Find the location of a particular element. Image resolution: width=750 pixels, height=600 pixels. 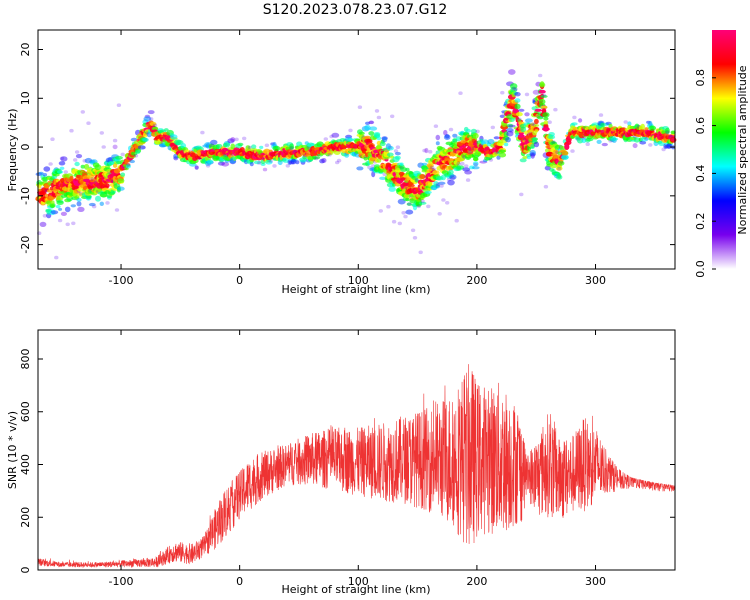

x-tick-label: 0 is located at coordinates (239, 581).